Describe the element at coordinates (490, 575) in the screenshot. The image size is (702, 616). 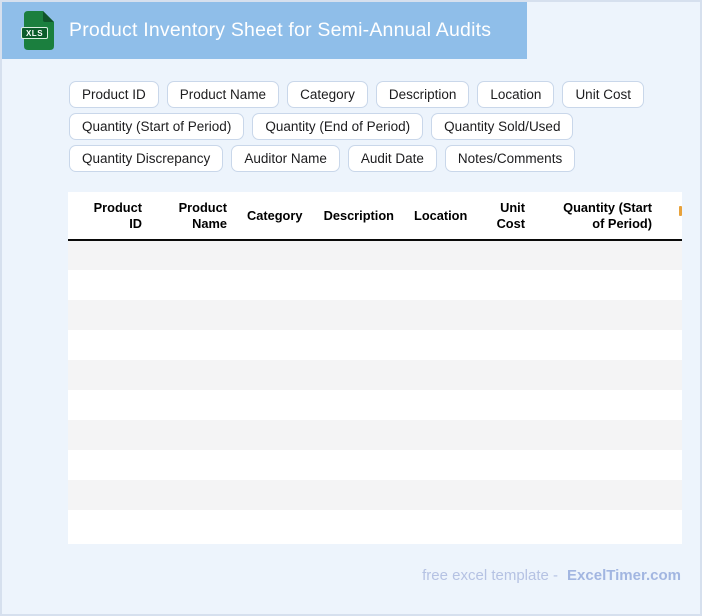
I see `footer-text: free excel template -` at that location.